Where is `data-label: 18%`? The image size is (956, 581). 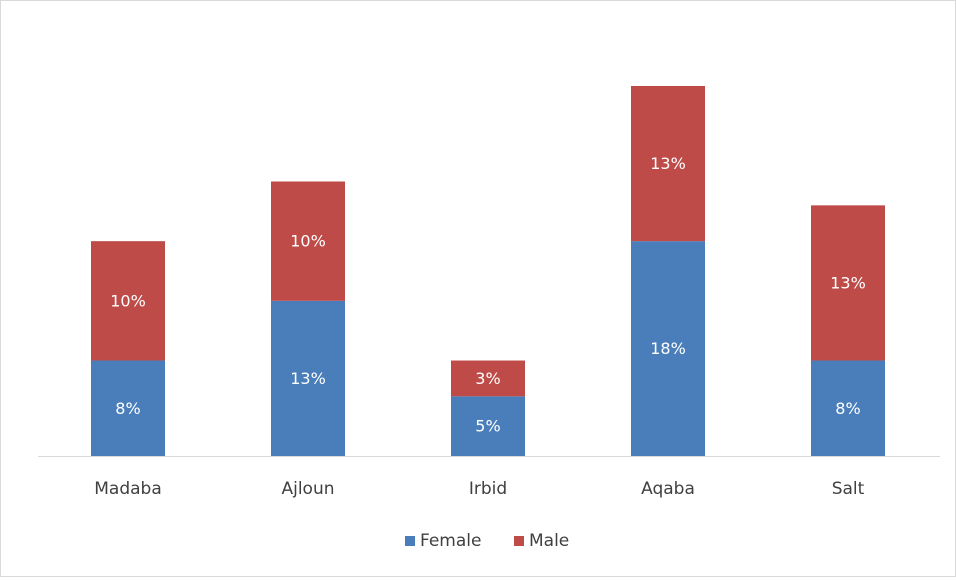
data-label: 18% is located at coordinates (668, 348).